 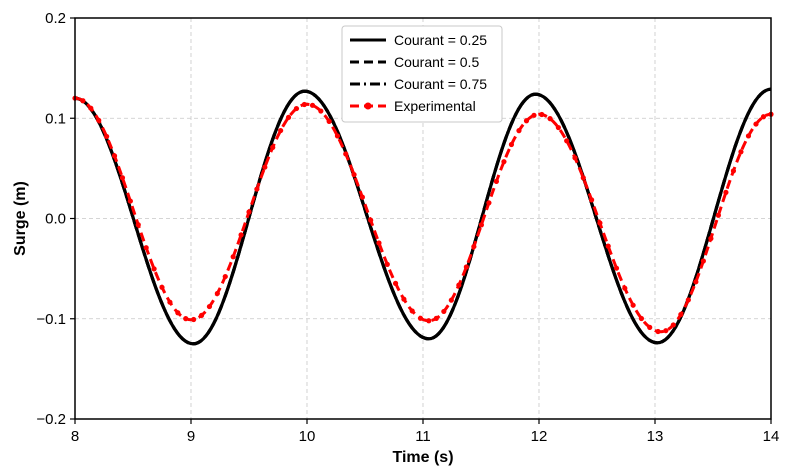 I want to click on x-tick-label: 8, so click(x=75, y=436).